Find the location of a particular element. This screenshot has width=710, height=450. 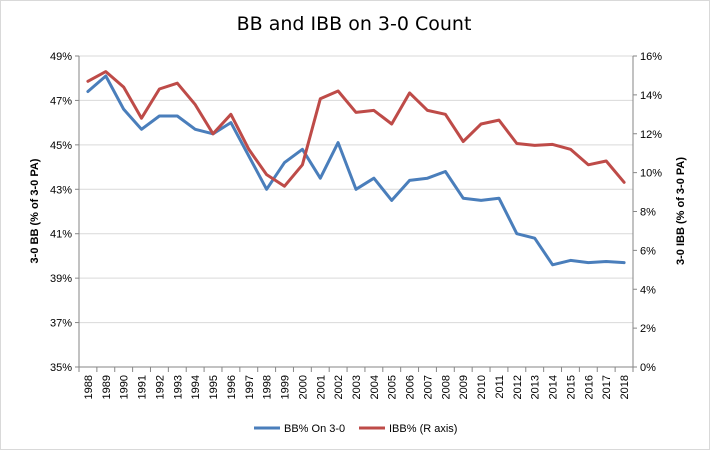

x-tick-label: 1993 is located at coordinates (178, 387).